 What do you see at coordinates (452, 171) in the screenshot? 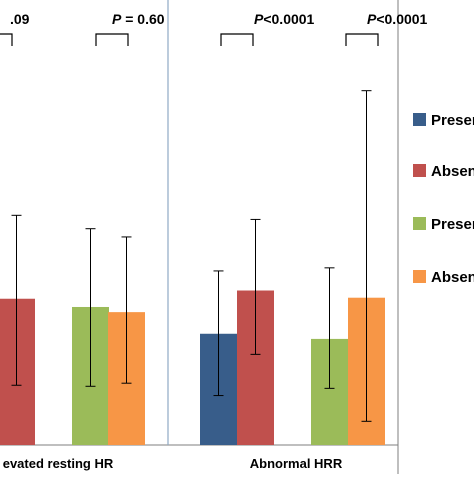
I see `legend-label-absent-red: Absen` at bounding box center [452, 171].